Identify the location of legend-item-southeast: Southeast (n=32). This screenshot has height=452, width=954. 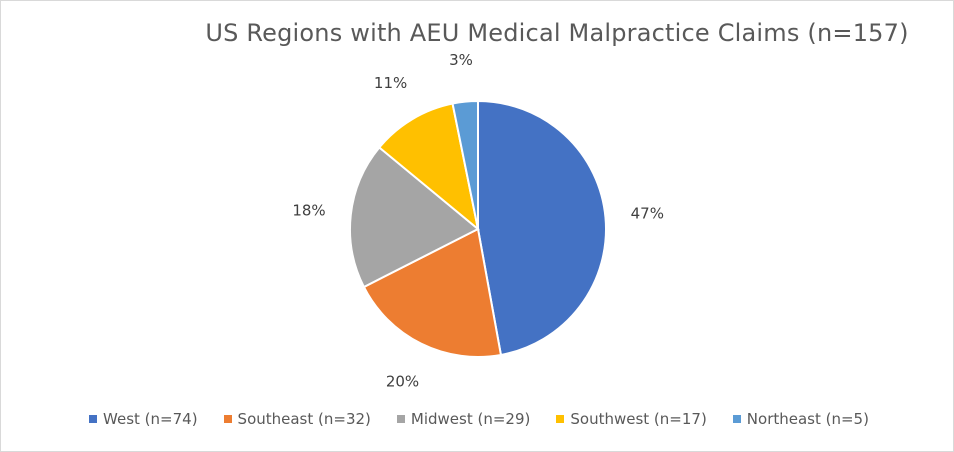
(297, 419).